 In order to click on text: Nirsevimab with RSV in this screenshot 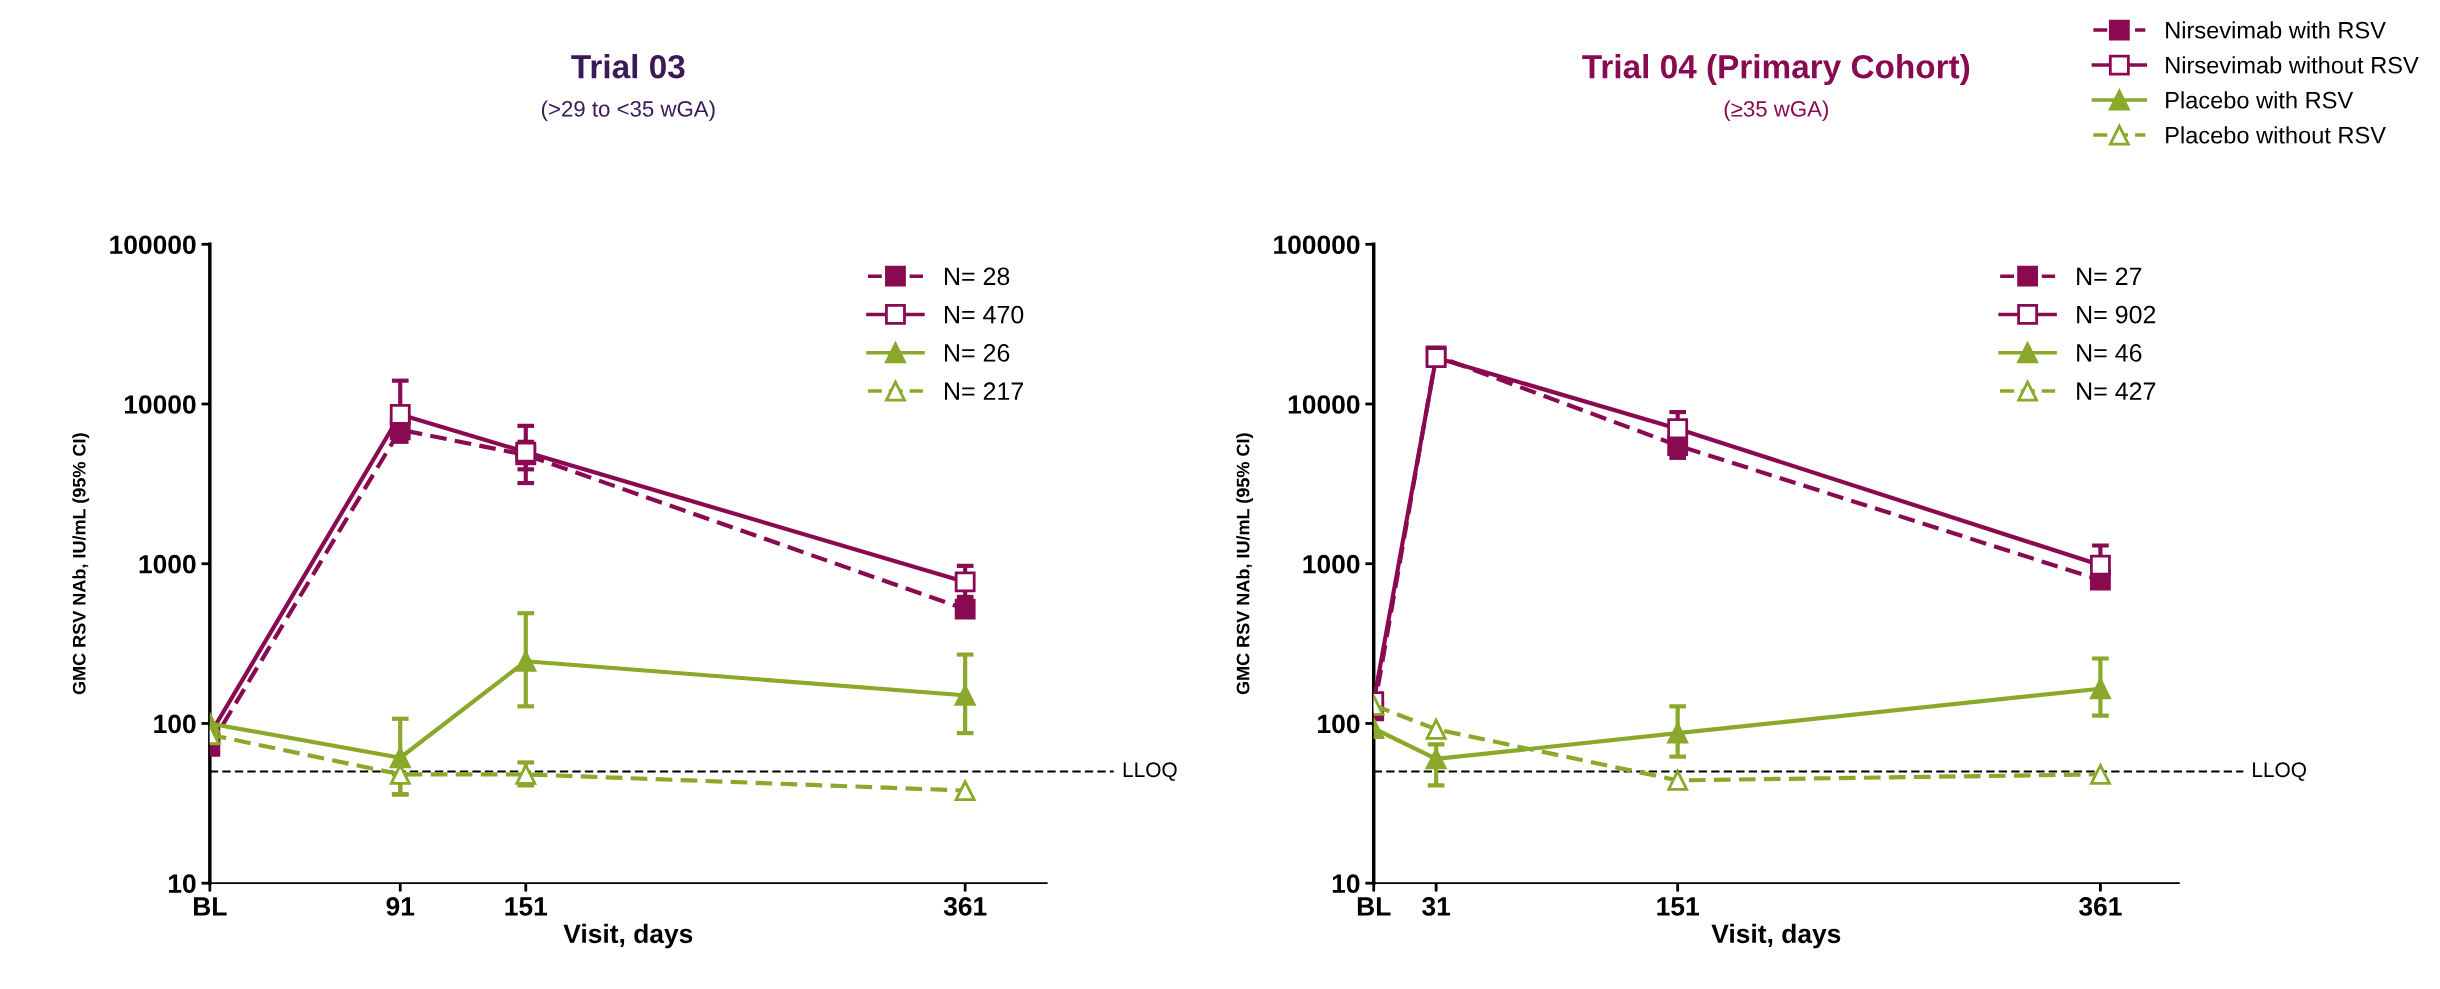, I will do `click(2276, 30)`.